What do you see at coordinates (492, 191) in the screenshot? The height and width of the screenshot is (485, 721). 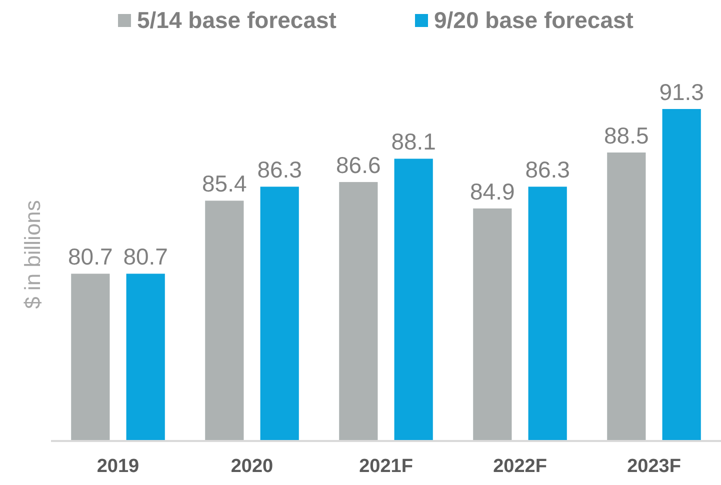 I see `data-label: 84.9` at bounding box center [492, 191].